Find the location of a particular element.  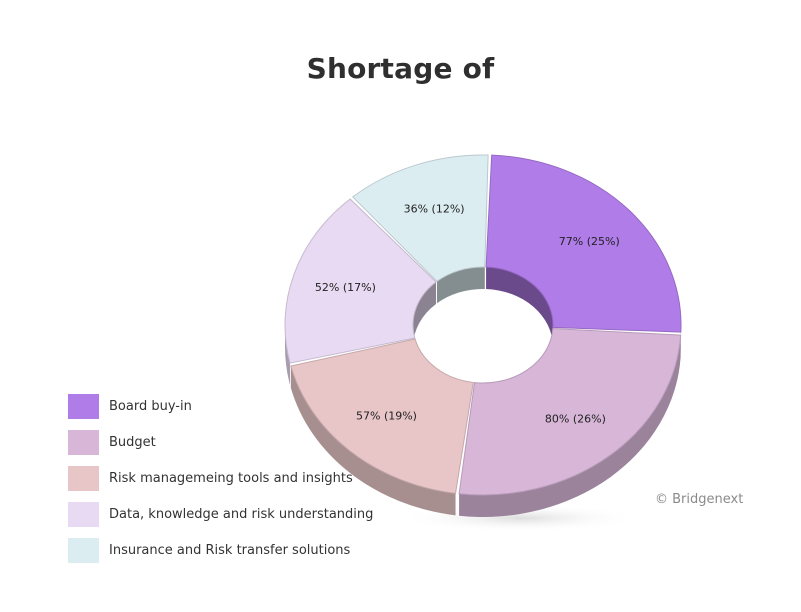

slice-data-label: 36% (12%) is located at coordinates (434, 208).